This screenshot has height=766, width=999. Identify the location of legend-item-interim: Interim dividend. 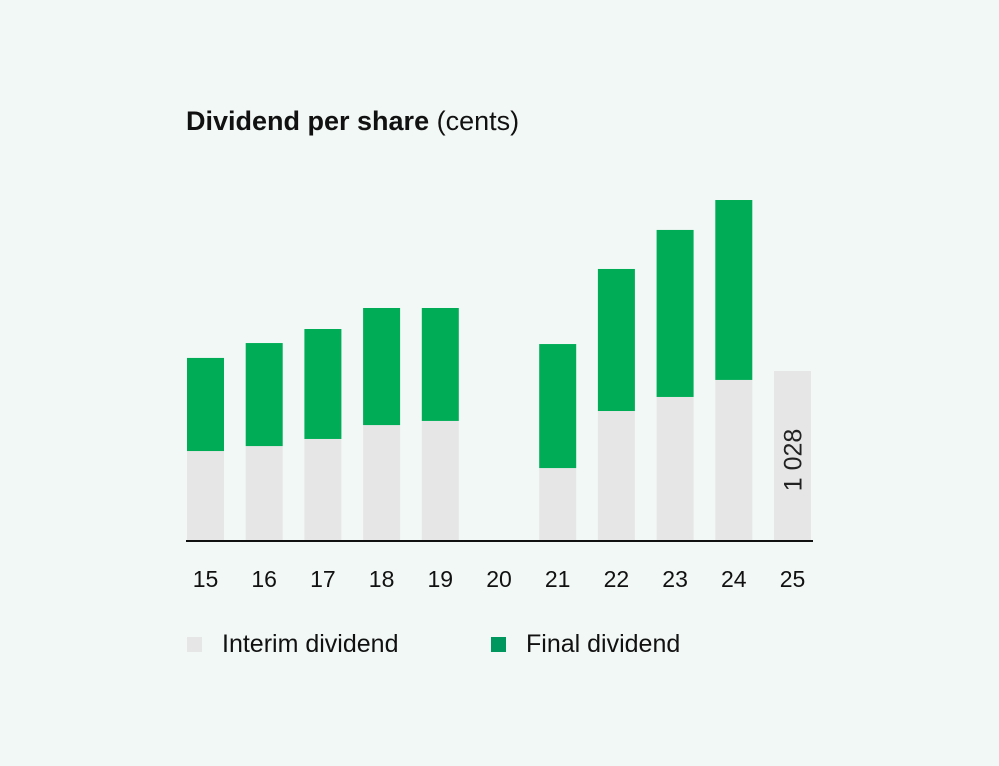
(292, 644).